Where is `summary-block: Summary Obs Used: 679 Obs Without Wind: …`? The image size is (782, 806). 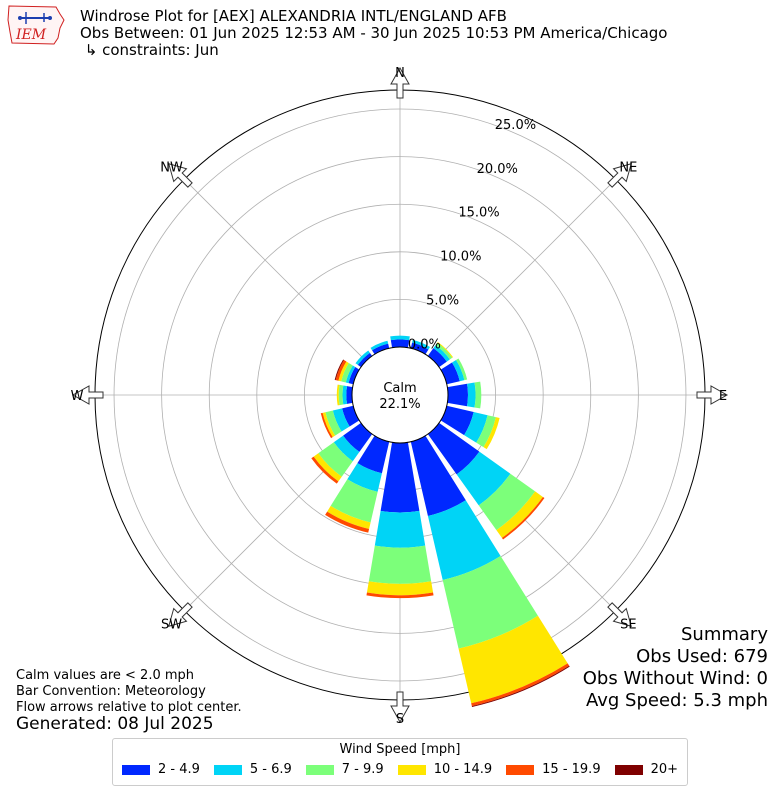
summary-block: Summary Obs Used: 679 Obs Without Wind: … is located at coordinates (675, 668).